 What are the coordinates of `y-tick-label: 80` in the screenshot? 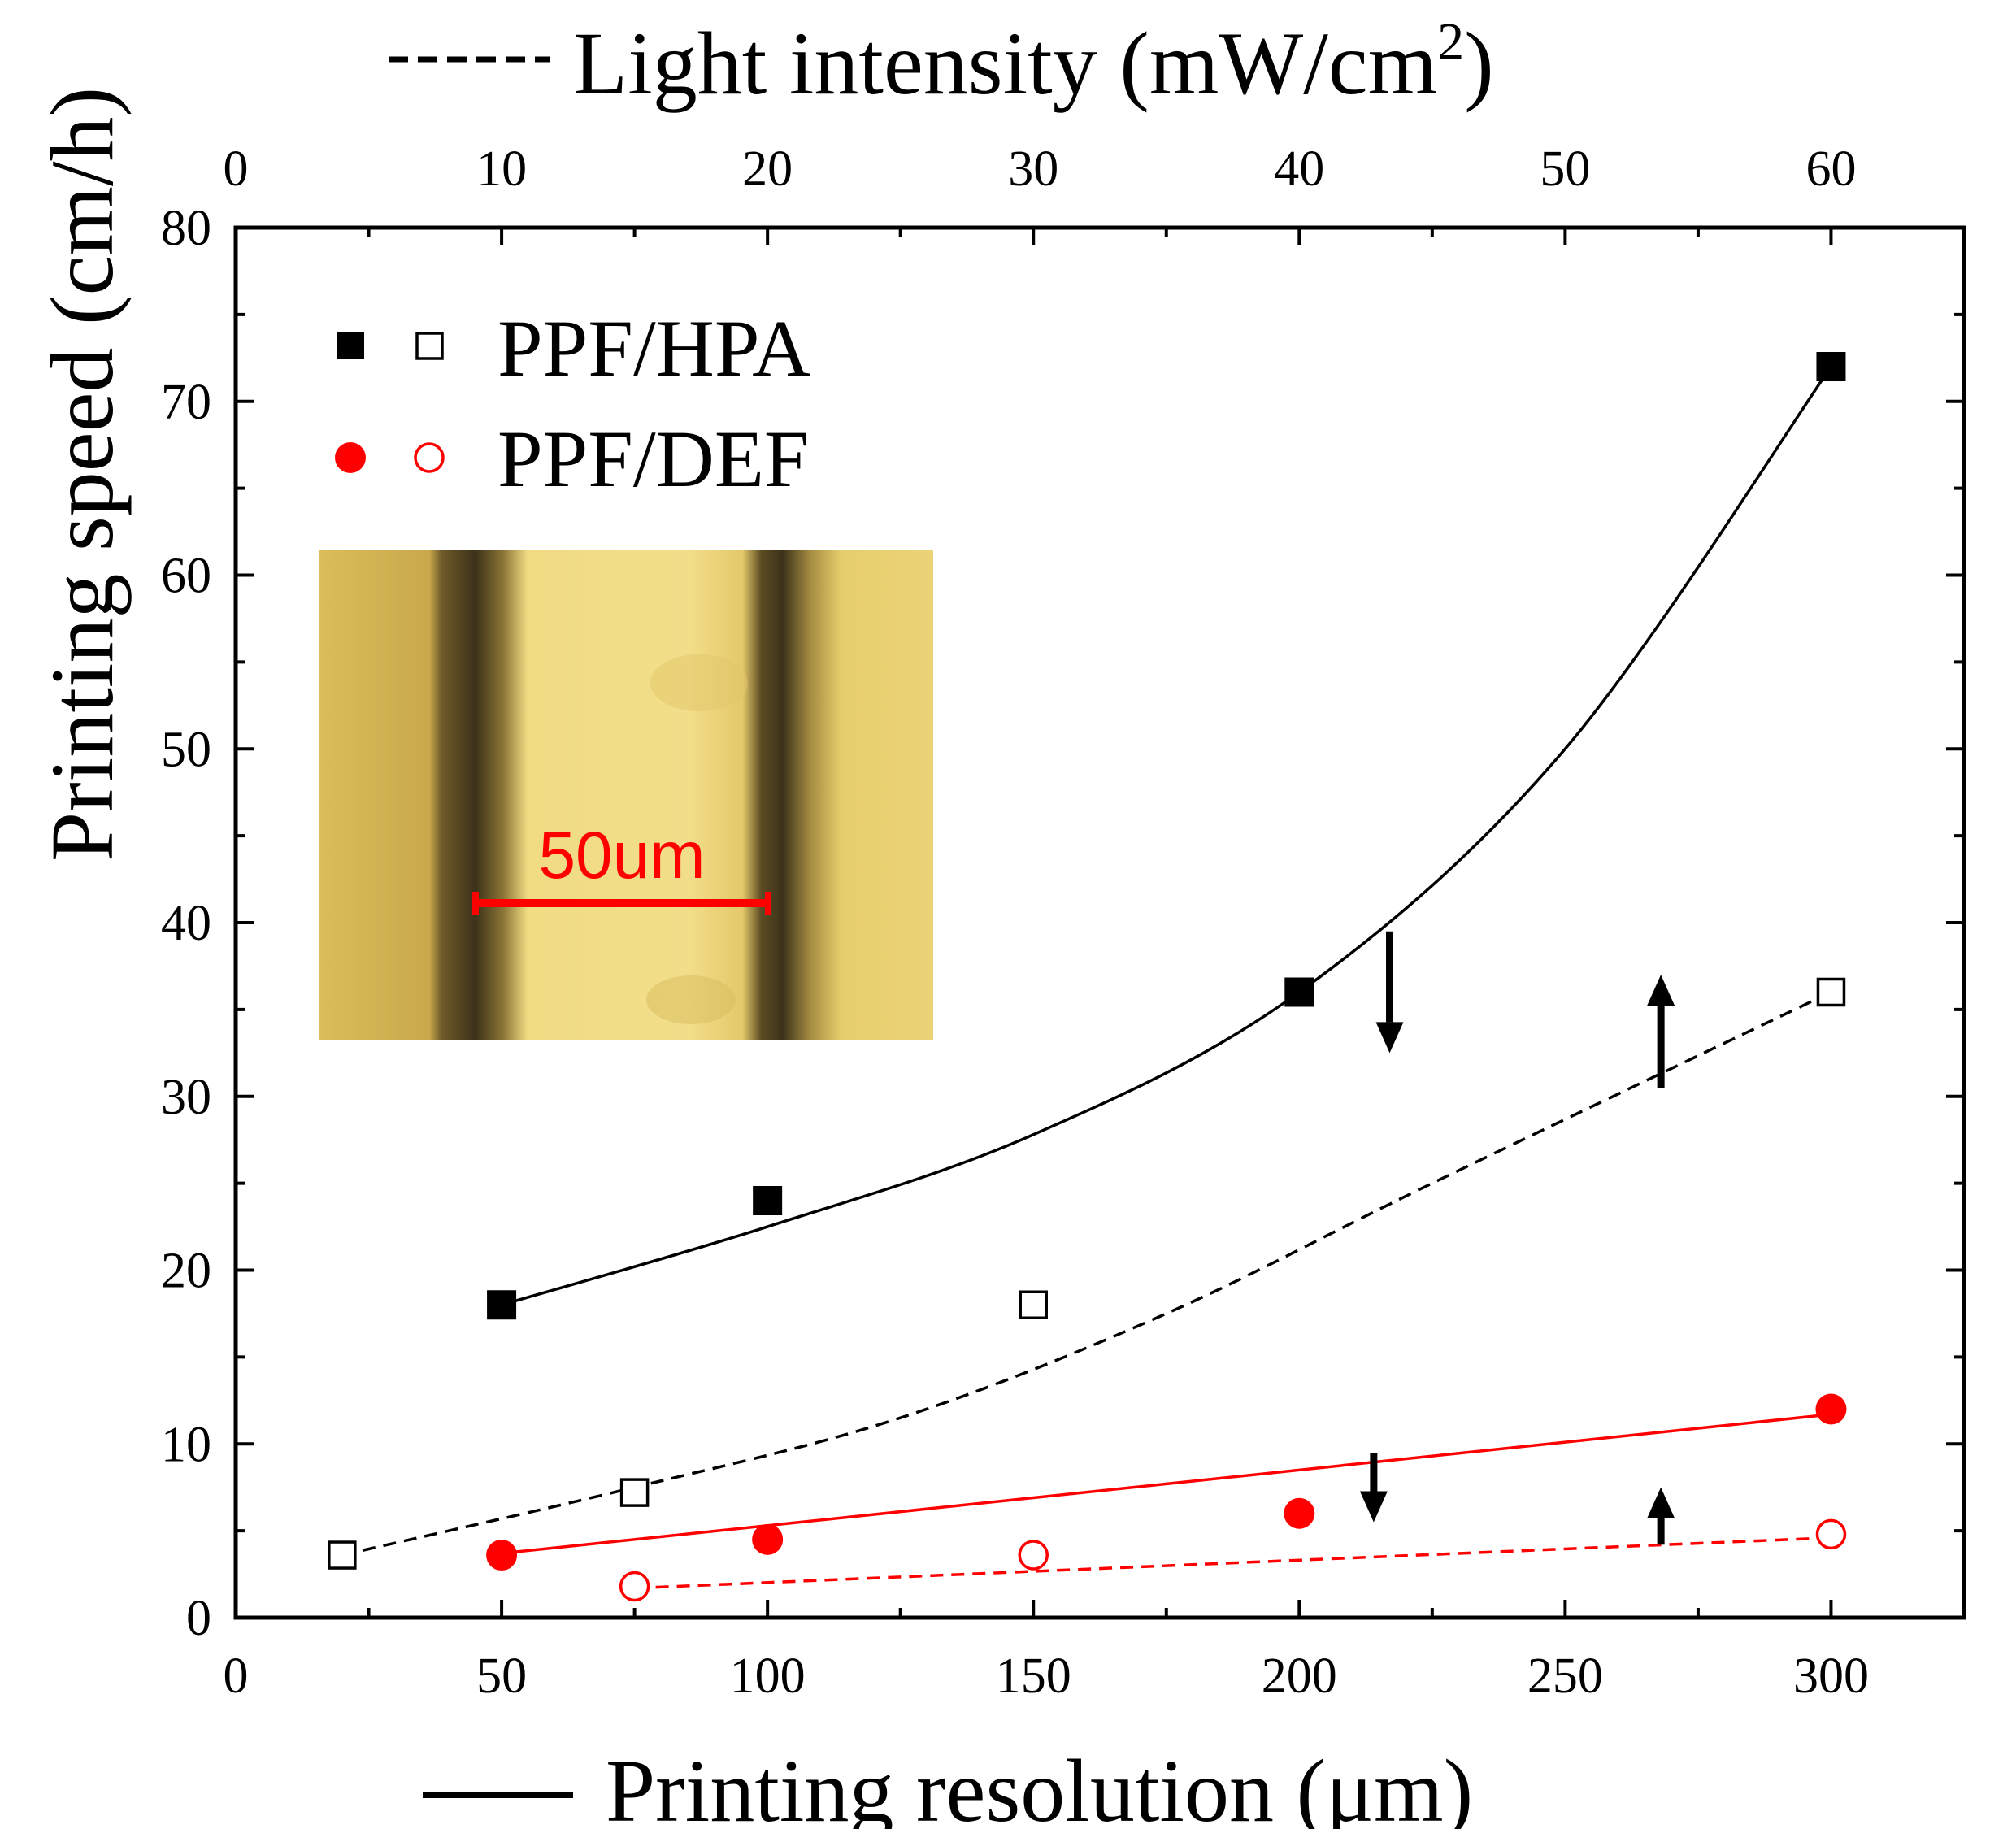 It's located at (186, 228).